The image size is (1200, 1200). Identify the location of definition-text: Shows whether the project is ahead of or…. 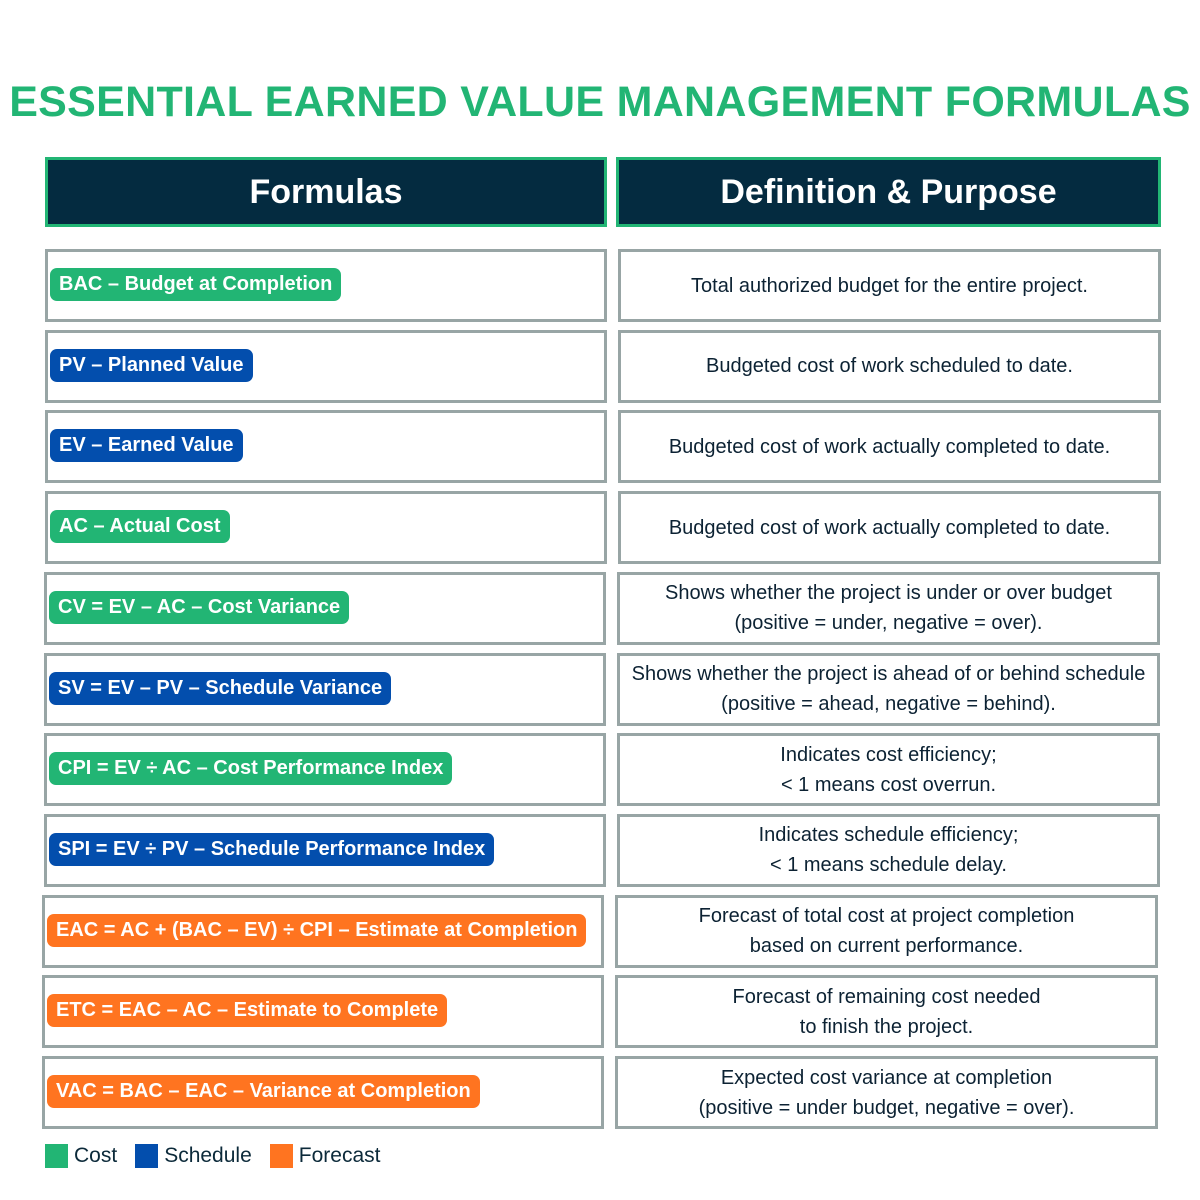
(888, 689).